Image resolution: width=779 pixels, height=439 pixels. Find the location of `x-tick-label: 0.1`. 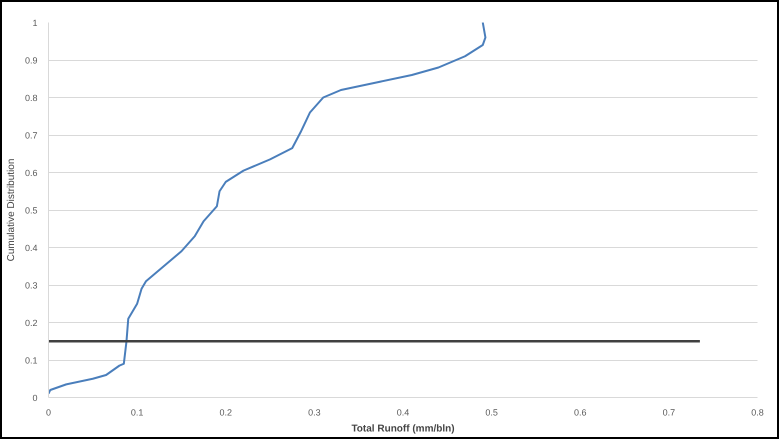

x-tick-label: 0.1 is located at coordinates (137, 413).